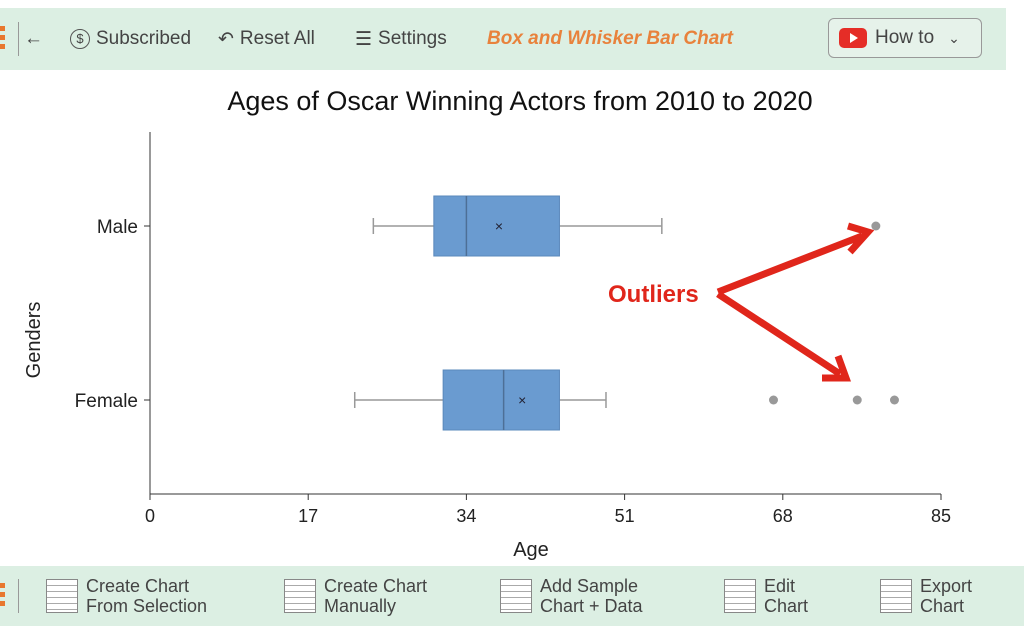 This screenshot has width=1024, height=642. I want to click on y-tick-label: Male, so click(117, 227).